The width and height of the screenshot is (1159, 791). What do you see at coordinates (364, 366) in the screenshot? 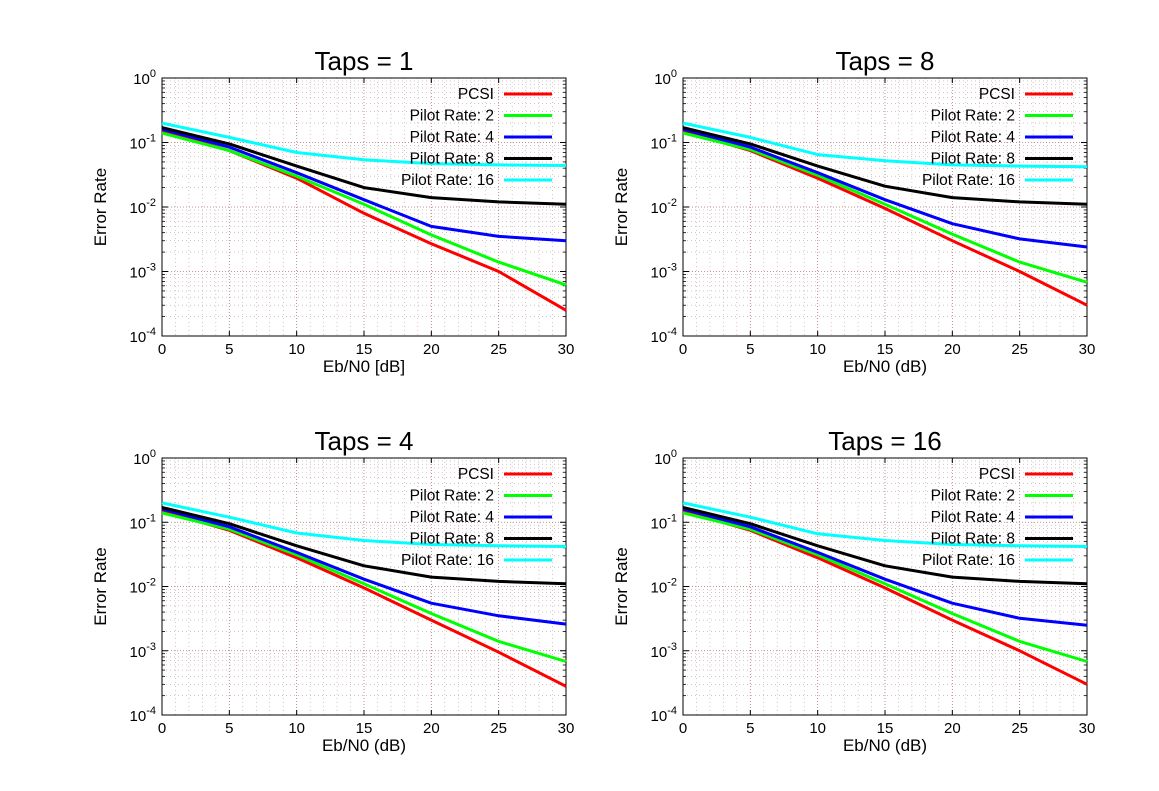
I see `x-axis-label: Eb/N0 [dB]` at bounding box center [364, 366].